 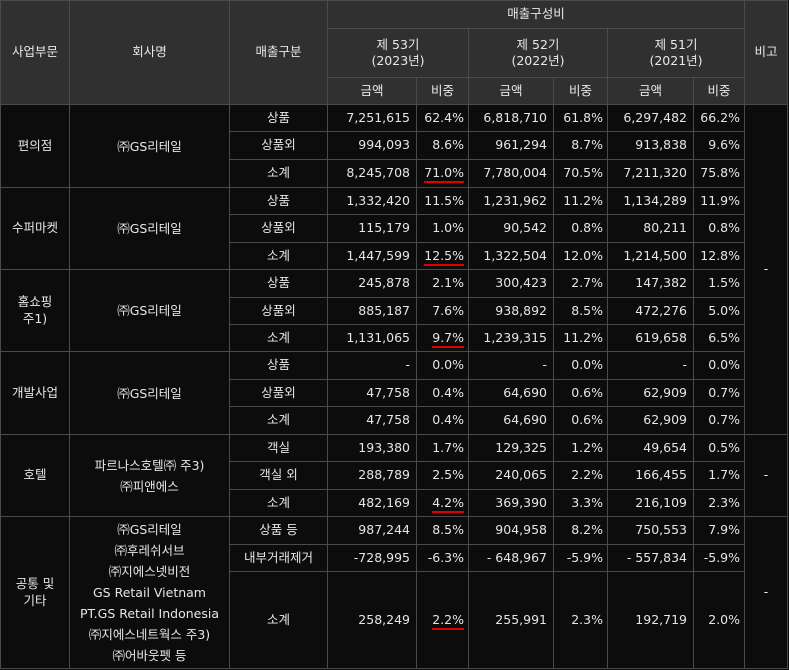 I want to click on ratio-cell: 2.1%, so click(x=442, y=283).